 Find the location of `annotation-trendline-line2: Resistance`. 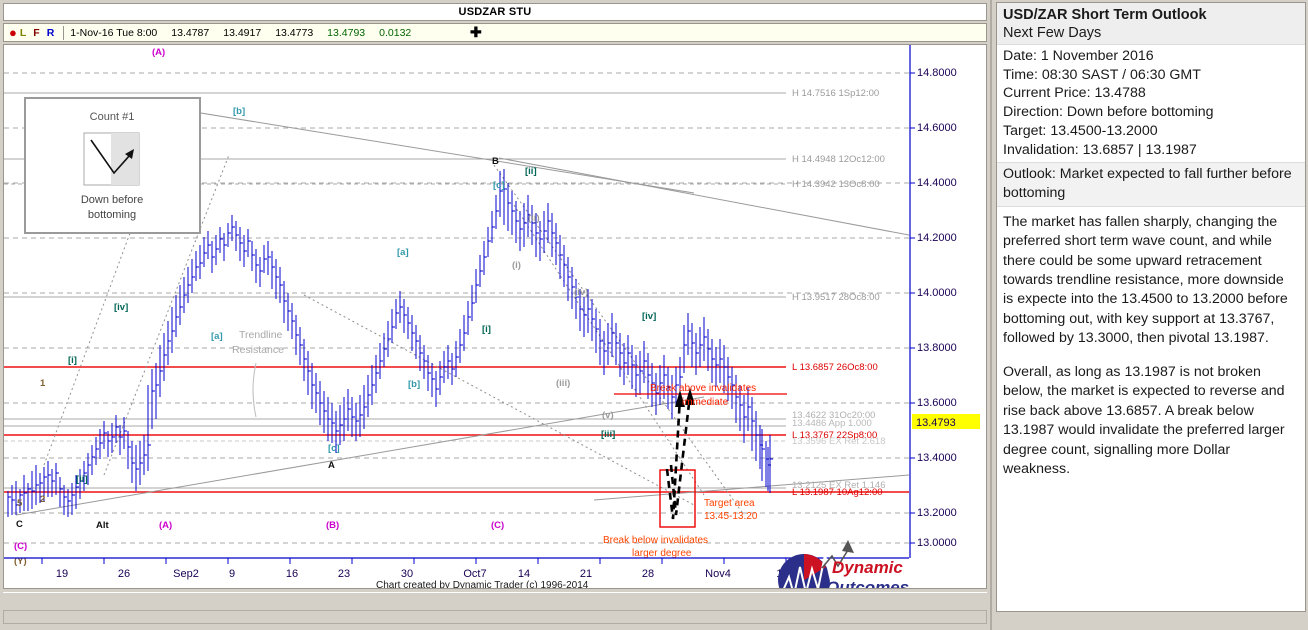

annotation-trendline-line2: Resistance is located at coordinates (258, 350).